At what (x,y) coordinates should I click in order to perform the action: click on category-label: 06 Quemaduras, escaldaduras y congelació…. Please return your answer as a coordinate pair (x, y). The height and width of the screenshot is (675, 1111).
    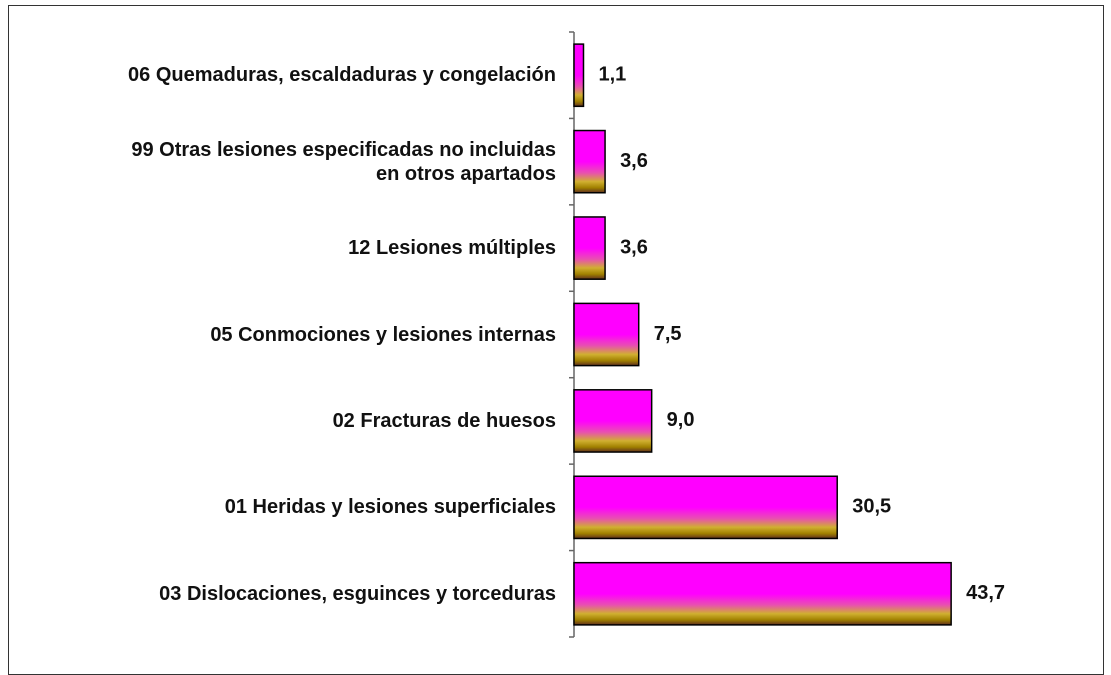
    Looking at the image, I should click on (342, 75).